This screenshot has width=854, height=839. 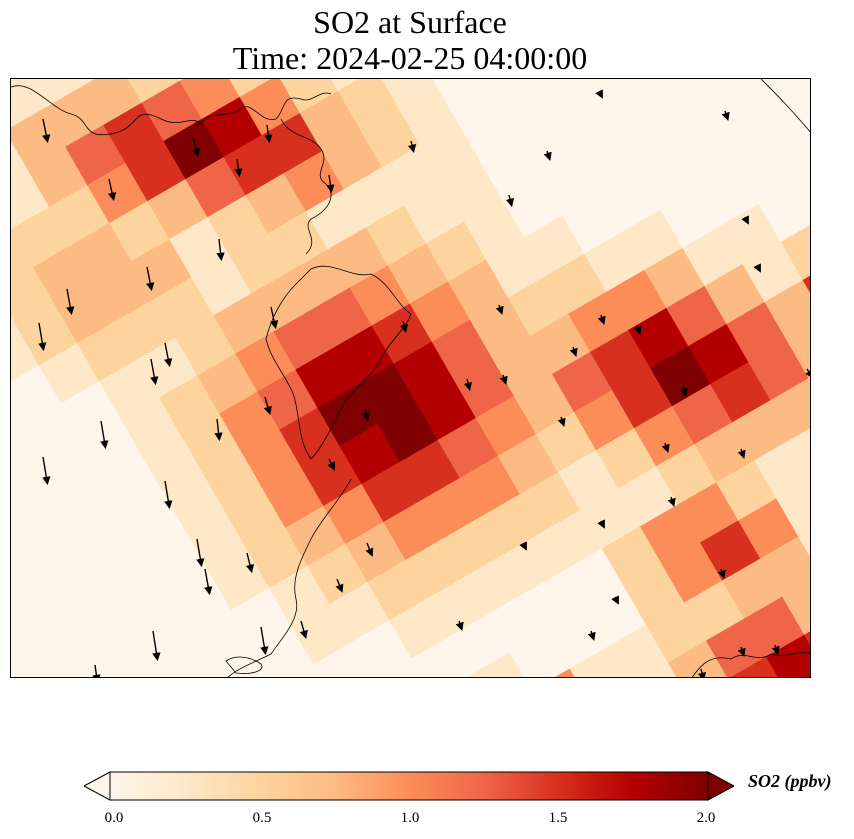 I want to click on coastline-northeast, so click(x=785, y=106).